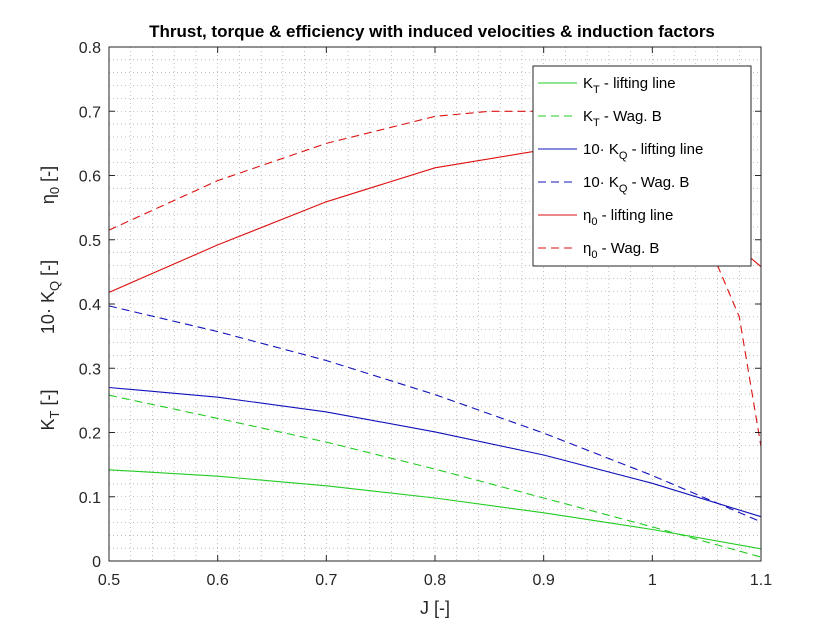 This screenshot has height=630, width=840. What do you see at coordinates (326, 580) in the screenshot?
I see `x-tick-label: 0.7` at bounding box center [326, 580].